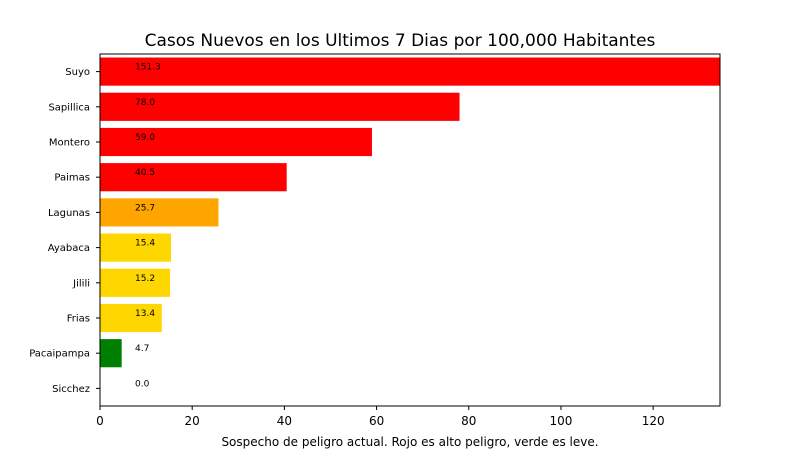 The width and height of the screenshot is (800, 456). Describe the element at coordinates (653, 421) in the screenshot. I see `x-tick-label: 120` at that location.